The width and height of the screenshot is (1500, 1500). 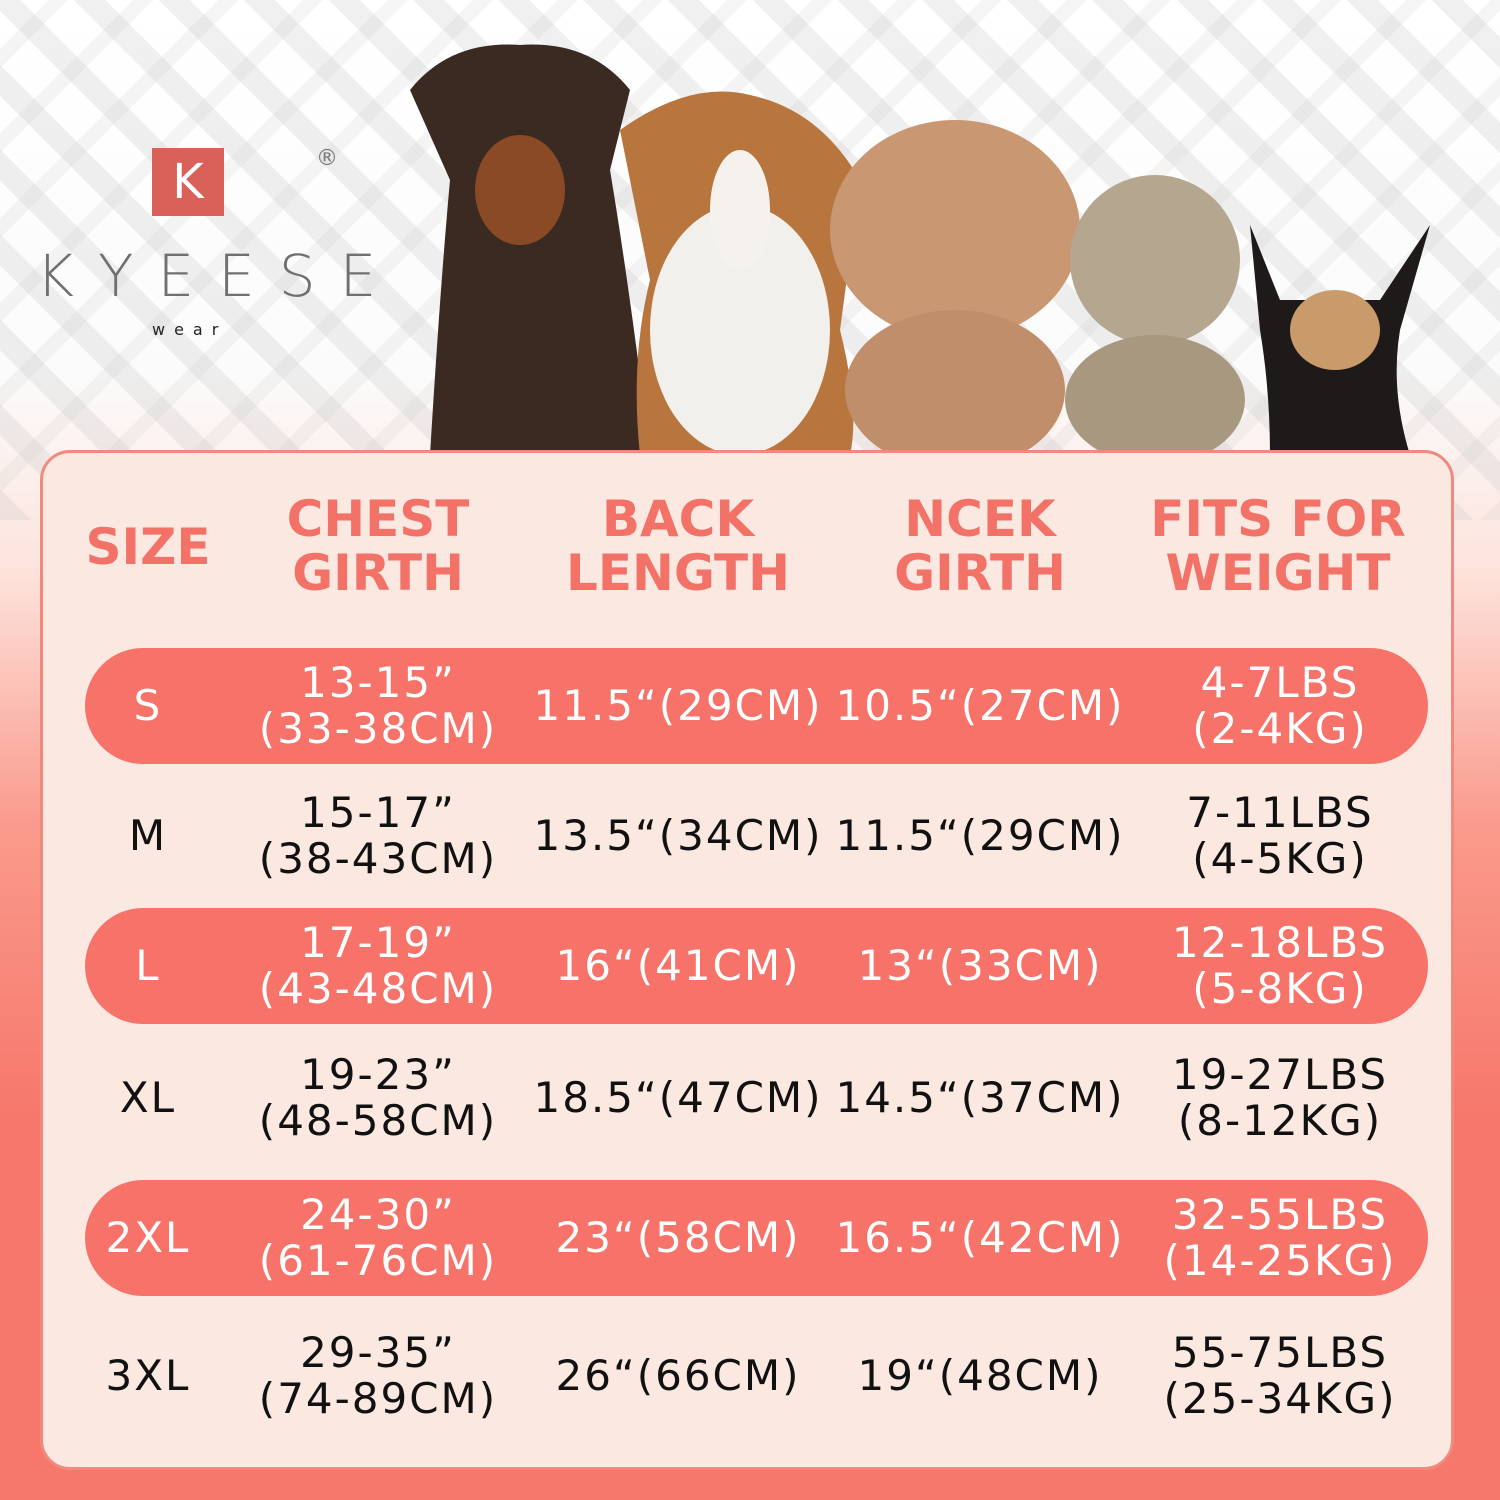 I want to click on chest-girth-cell: 24-30” (61-76CM), so click(x=378, y=1238).